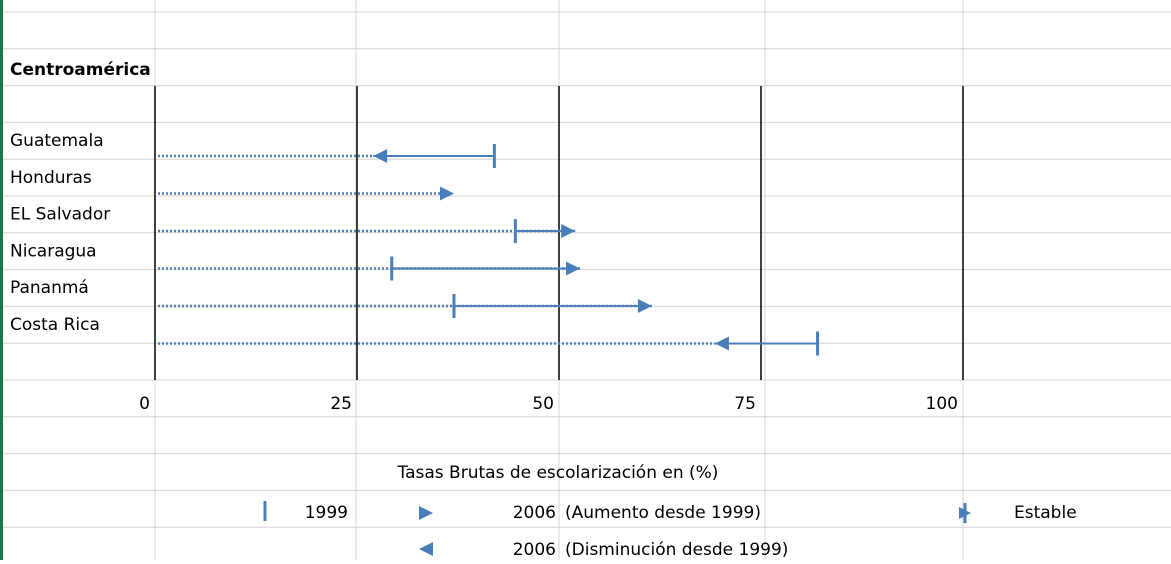 The height and width of the screenshot is (564, 1171). What do you see at coordinates (543, 404) in the screenshot?
I see `x-tick-label: 50` at bounding box center [543, 404].